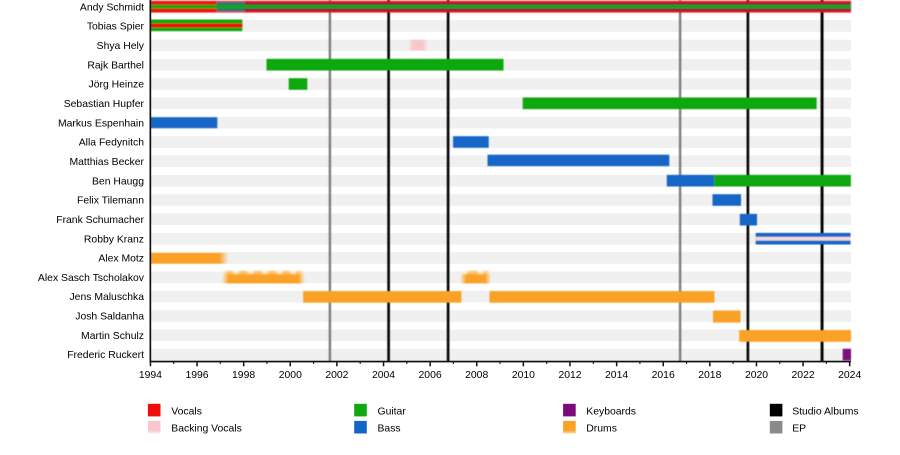 The image size is (900, 455). Describe the element at coordinates (121, 259) in the screenshot. I see `svg-text: Alex Motz` at that location.